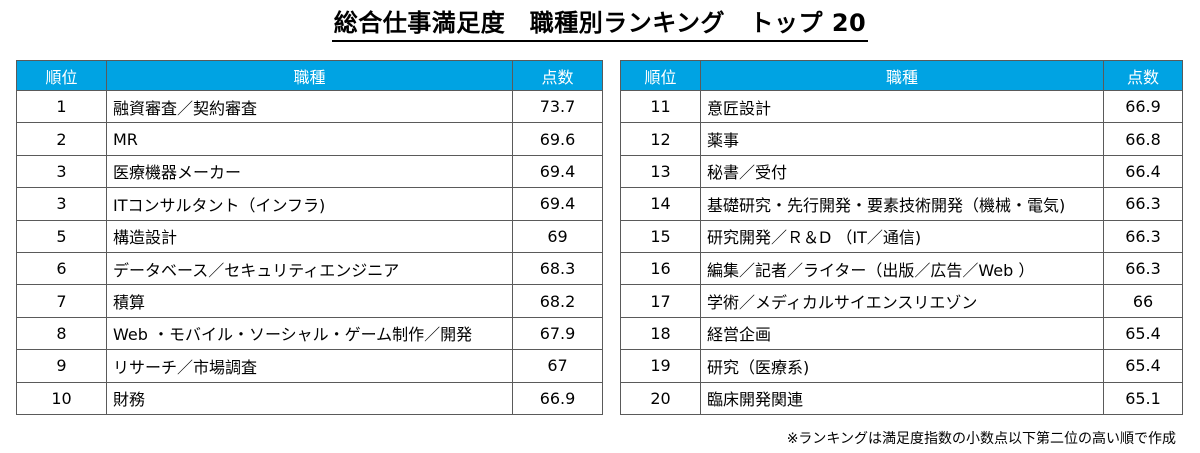  I want to click on table-row: 2 MR 69.6, so click(309, 139).